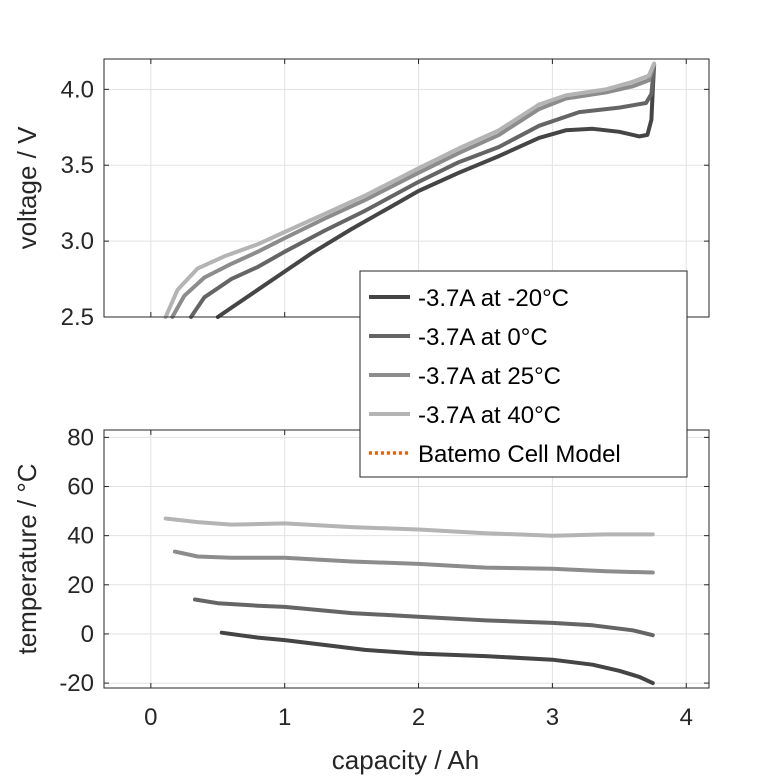 The height and width of the screenshot is (781, 781). I want to click on legend-label-0: -3.7A at -20°C, so click(493, 298).